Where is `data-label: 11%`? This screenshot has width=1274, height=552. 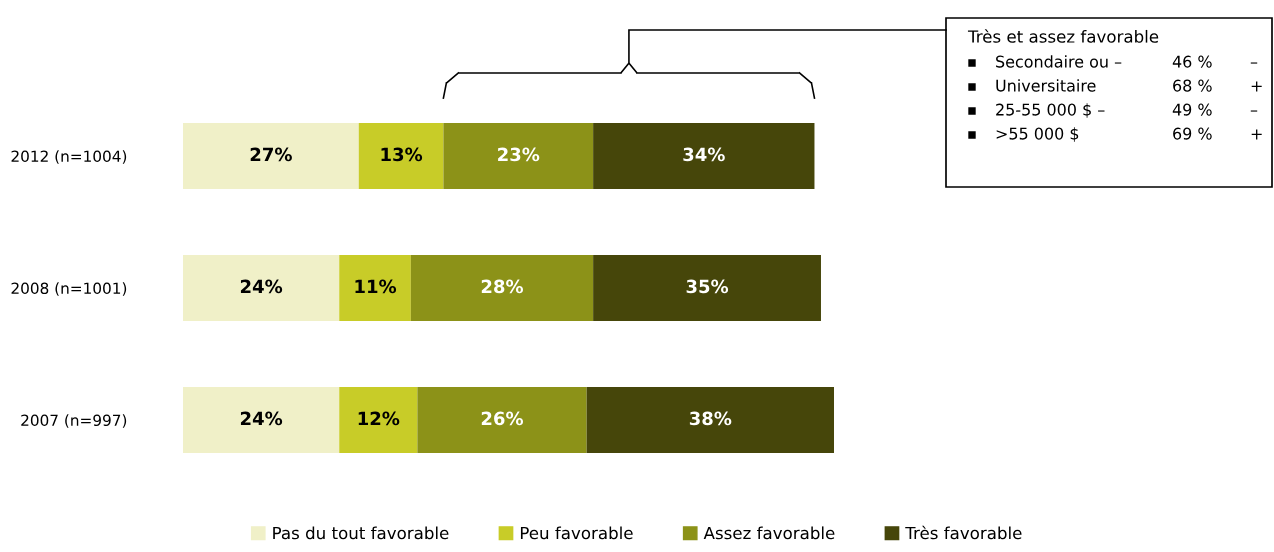
data-label: 11% is located at coordinates (376, 286).